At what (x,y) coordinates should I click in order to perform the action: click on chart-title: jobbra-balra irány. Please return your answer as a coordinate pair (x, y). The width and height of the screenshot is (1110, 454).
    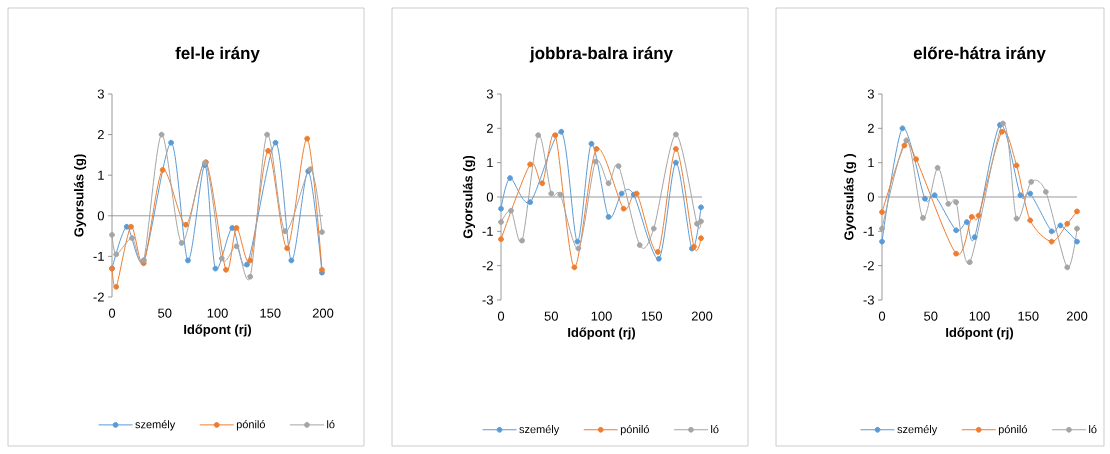
    Looking at the image, I should click on (601, 54).